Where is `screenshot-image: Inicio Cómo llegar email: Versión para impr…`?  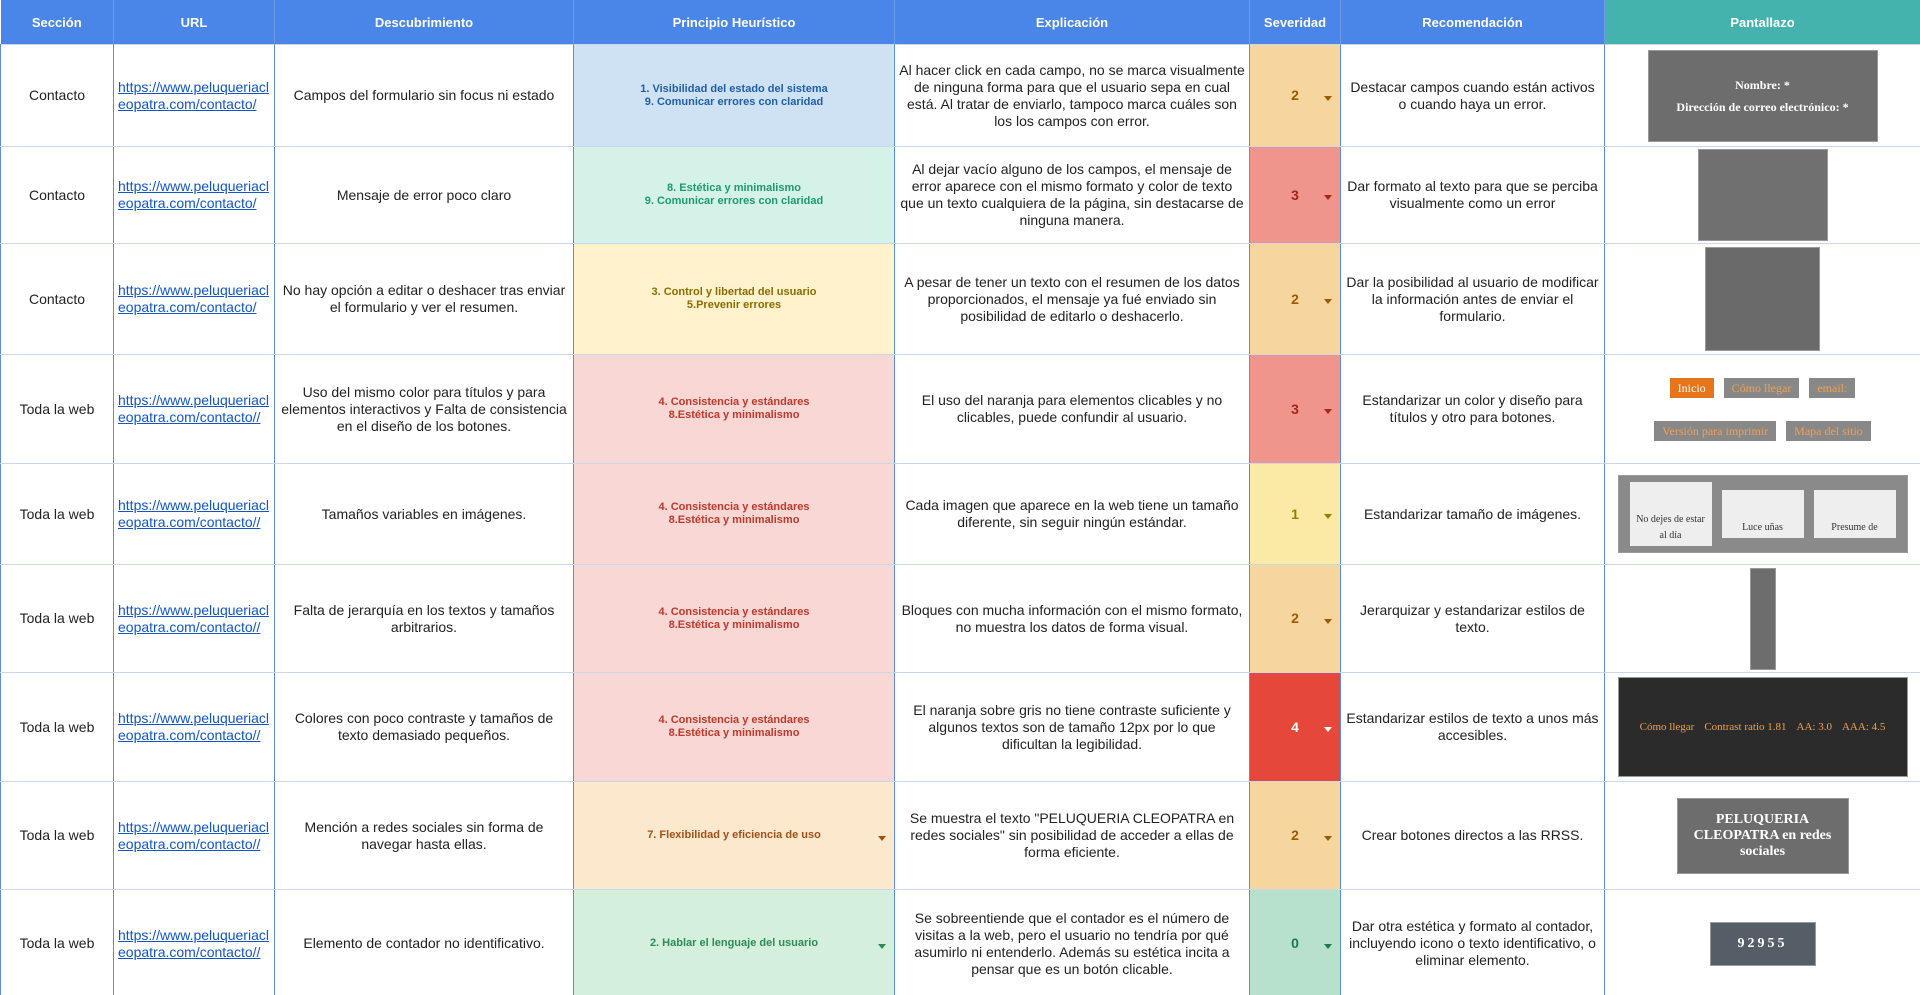 screenshot-image: Inicio Cómo llegar email: Versión para impr… is located at coordinates (1762, 409).